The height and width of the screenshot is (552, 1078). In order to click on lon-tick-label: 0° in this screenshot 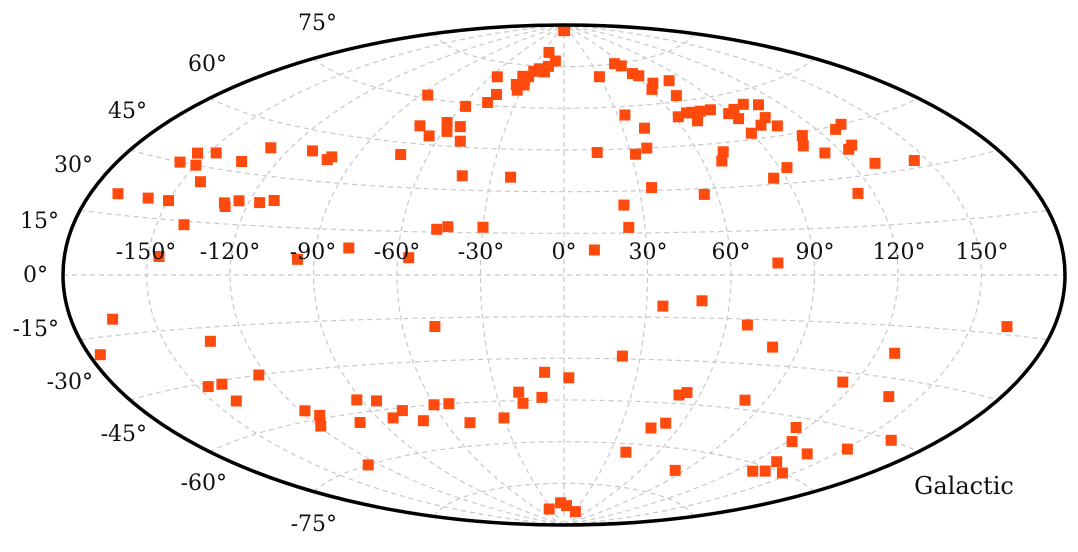, I will do `click(564, 252)`.